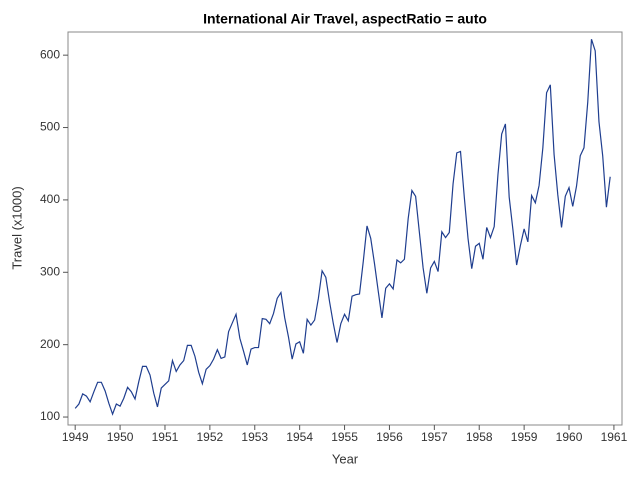 The image size is (640, 480). I want to click on y-tick-label: 100, so click(50, 416).